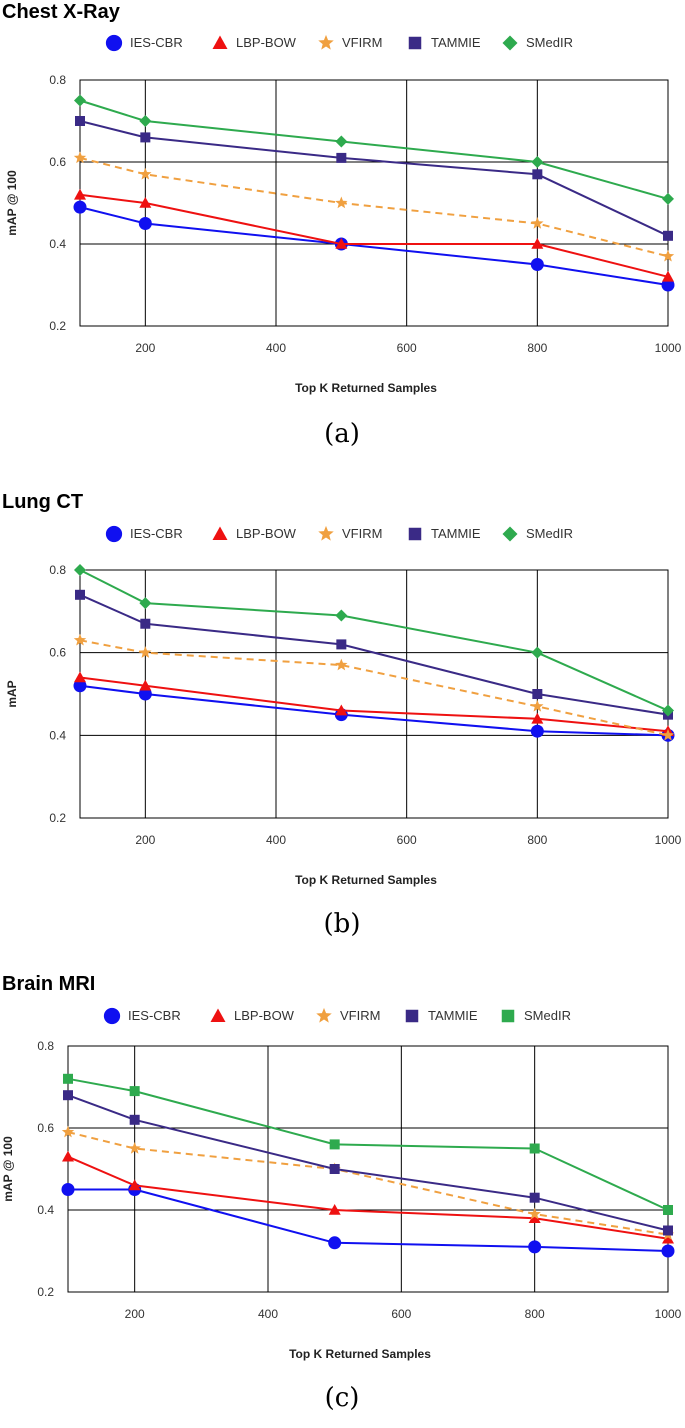  I want to click on legend-label-tammie: TAMMIE, so click(453, 1015).